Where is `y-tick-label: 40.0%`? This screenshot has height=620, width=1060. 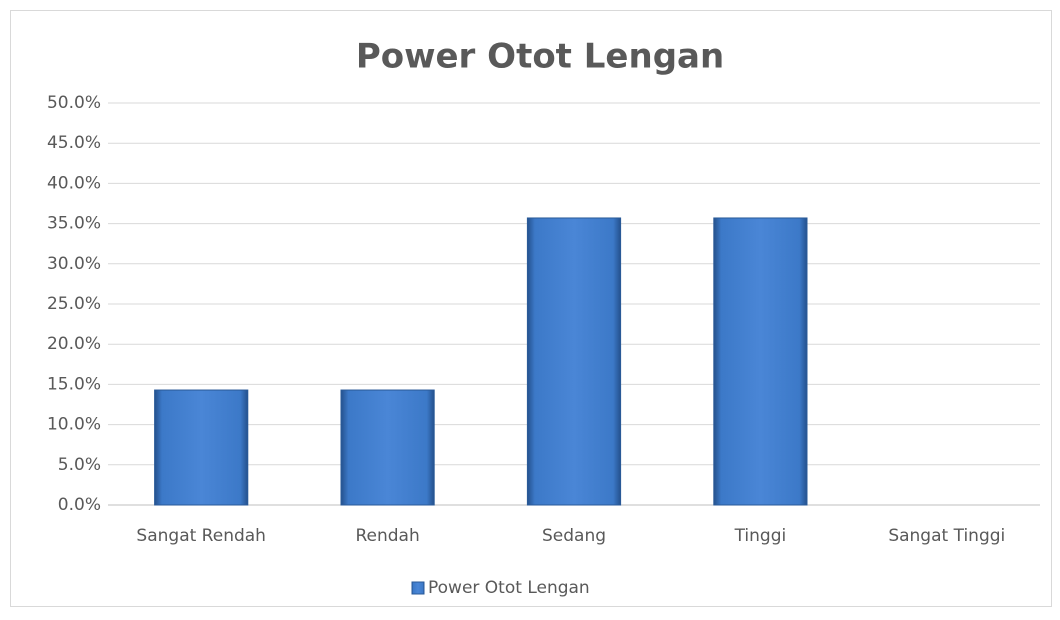
y-tick-label: 40.0% is located at coordinates (74, 183).